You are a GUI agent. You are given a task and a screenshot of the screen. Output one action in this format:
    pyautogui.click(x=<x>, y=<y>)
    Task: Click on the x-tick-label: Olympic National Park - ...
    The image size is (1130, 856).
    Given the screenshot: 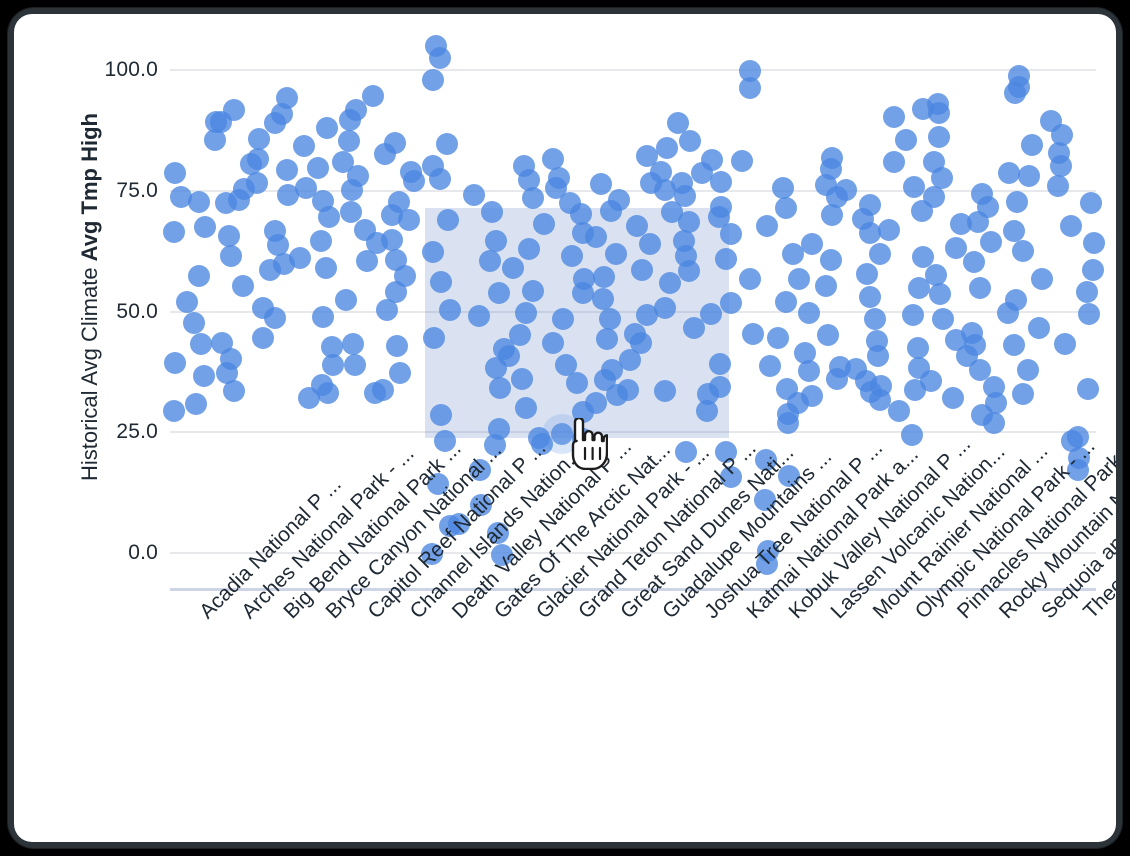 What is the action you would take?
    pyautogui.click(x=1005, y=529)
    